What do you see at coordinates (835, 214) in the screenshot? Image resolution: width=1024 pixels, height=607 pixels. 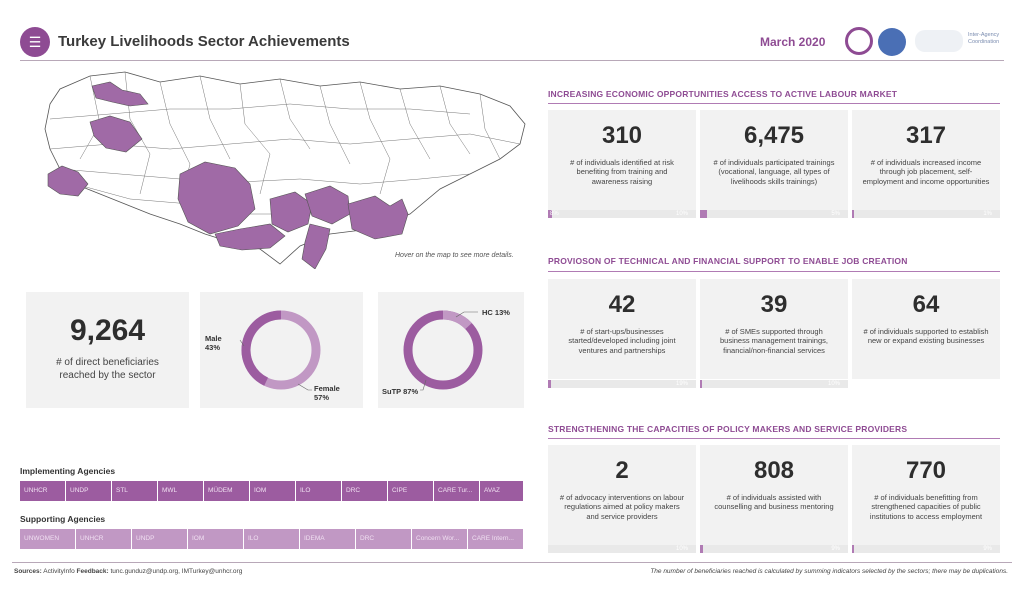 I see `progress-label: 5%` at bounding box center [835, 214].